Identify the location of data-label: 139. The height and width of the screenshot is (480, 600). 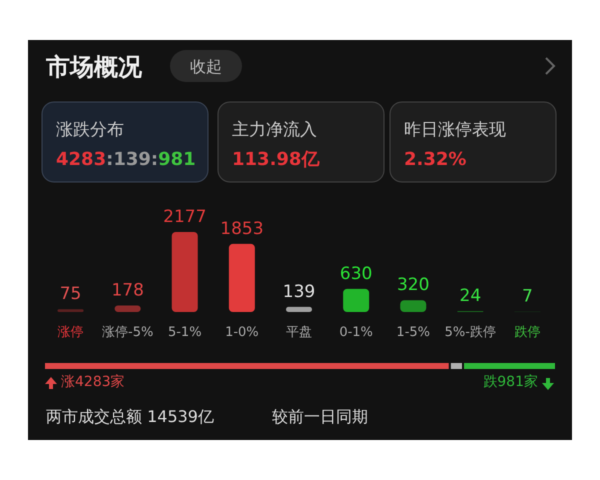
(299, 292).